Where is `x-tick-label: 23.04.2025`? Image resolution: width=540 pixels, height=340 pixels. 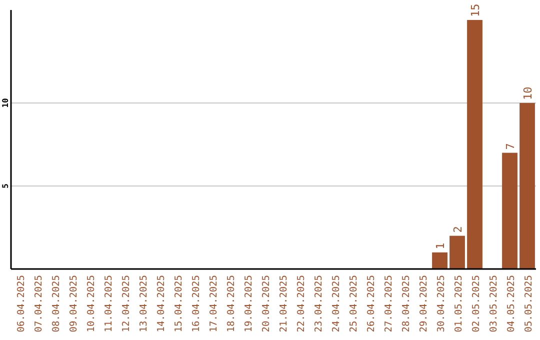 x-tick-label: 23.04.2025 is located at coordinates (318, 303).